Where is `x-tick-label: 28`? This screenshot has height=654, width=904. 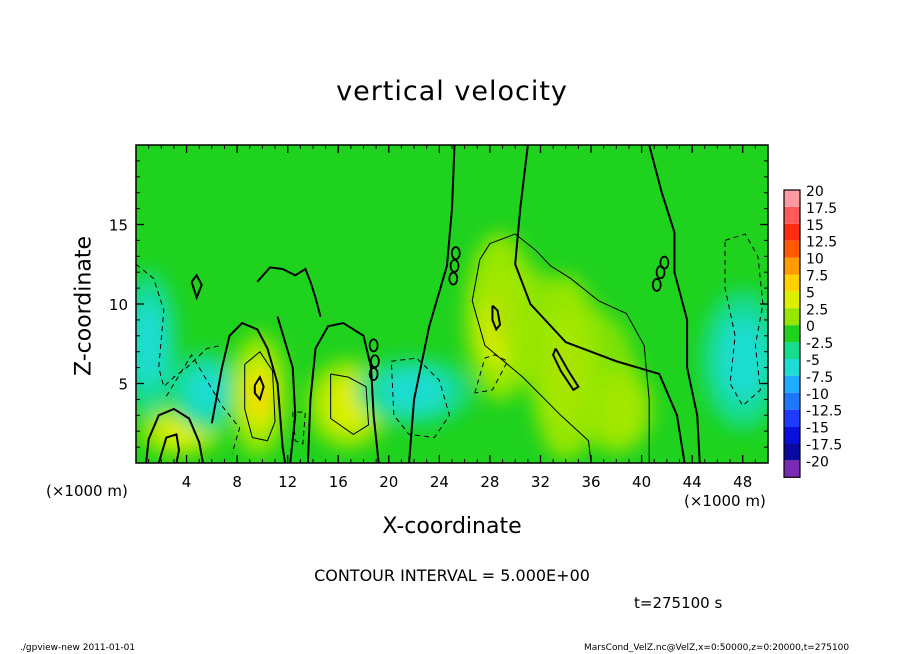
x-tick-label: 28 is located at coordinates (489, 482).